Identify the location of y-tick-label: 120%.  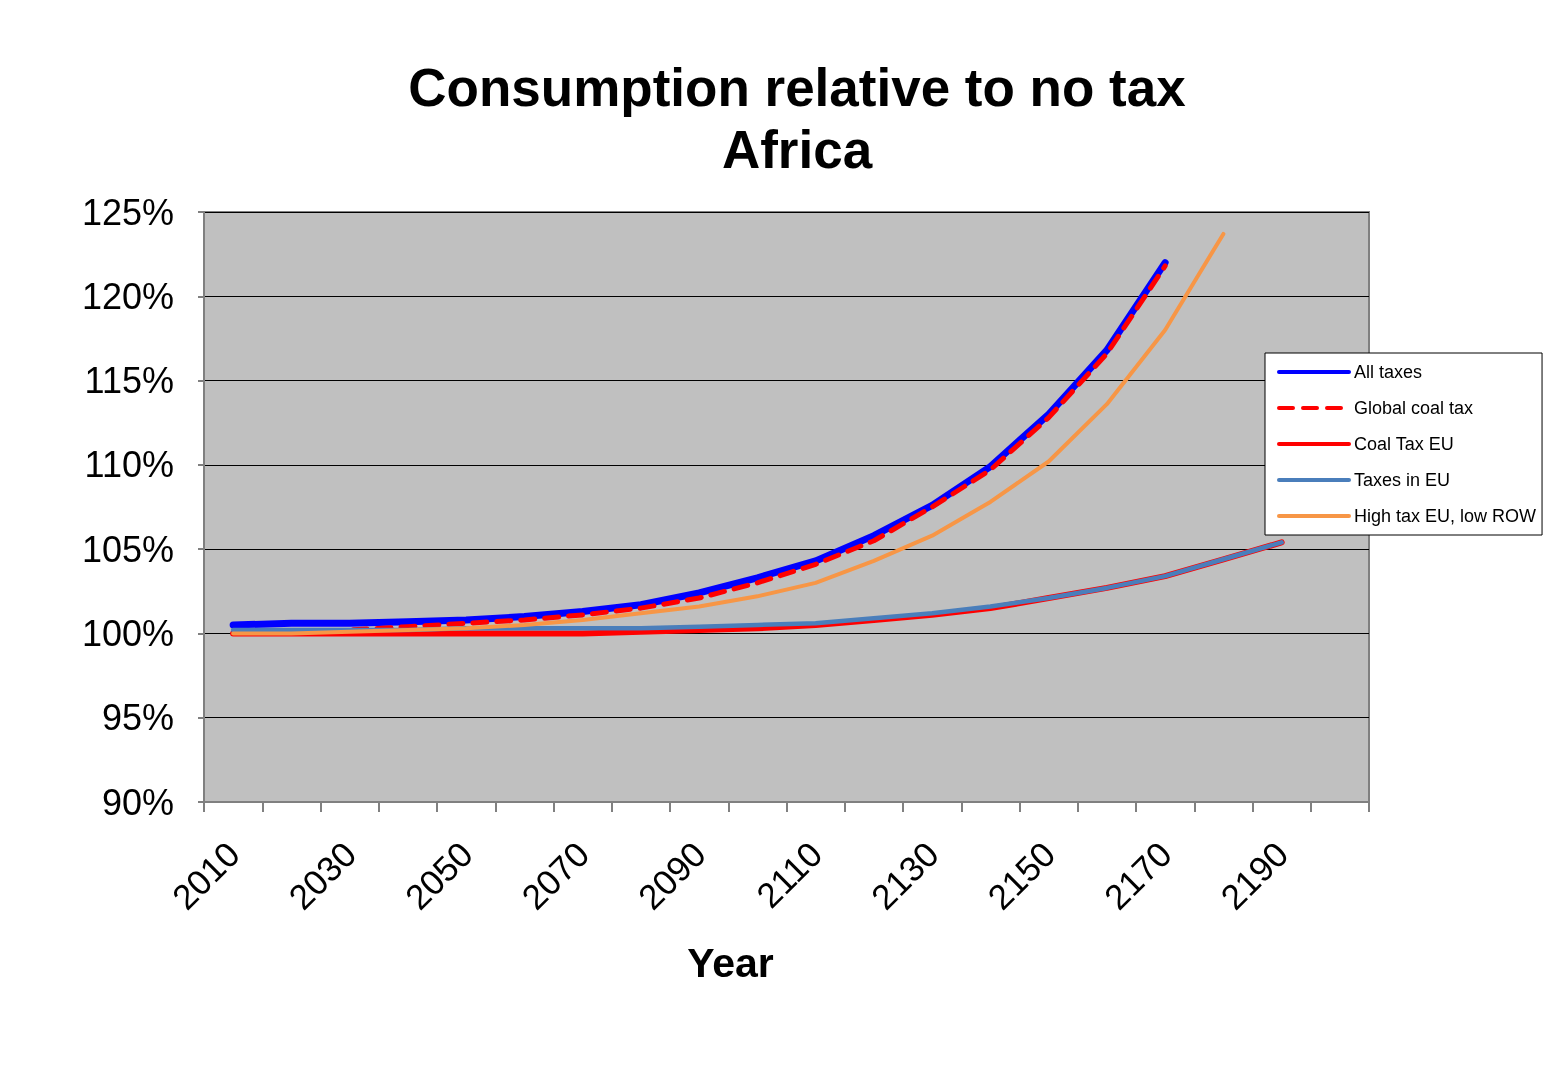
(127, 296).